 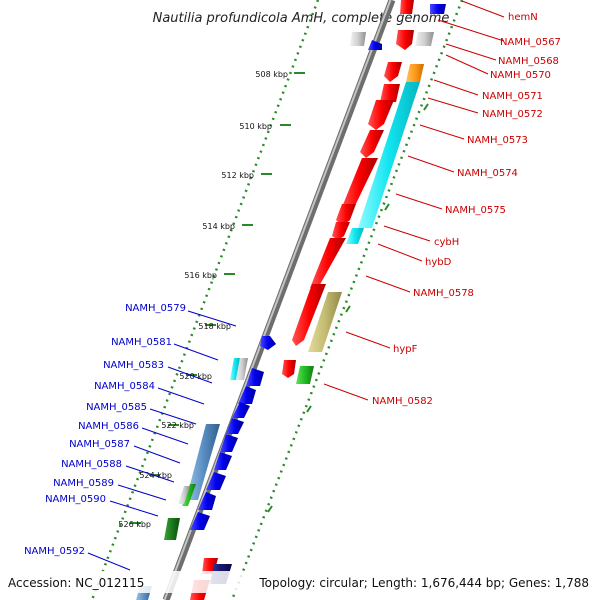 What do you see at coordinates (405, 349) in the screenshot?
I see `label-hypF: hypF` at bounding box center [405, 349].